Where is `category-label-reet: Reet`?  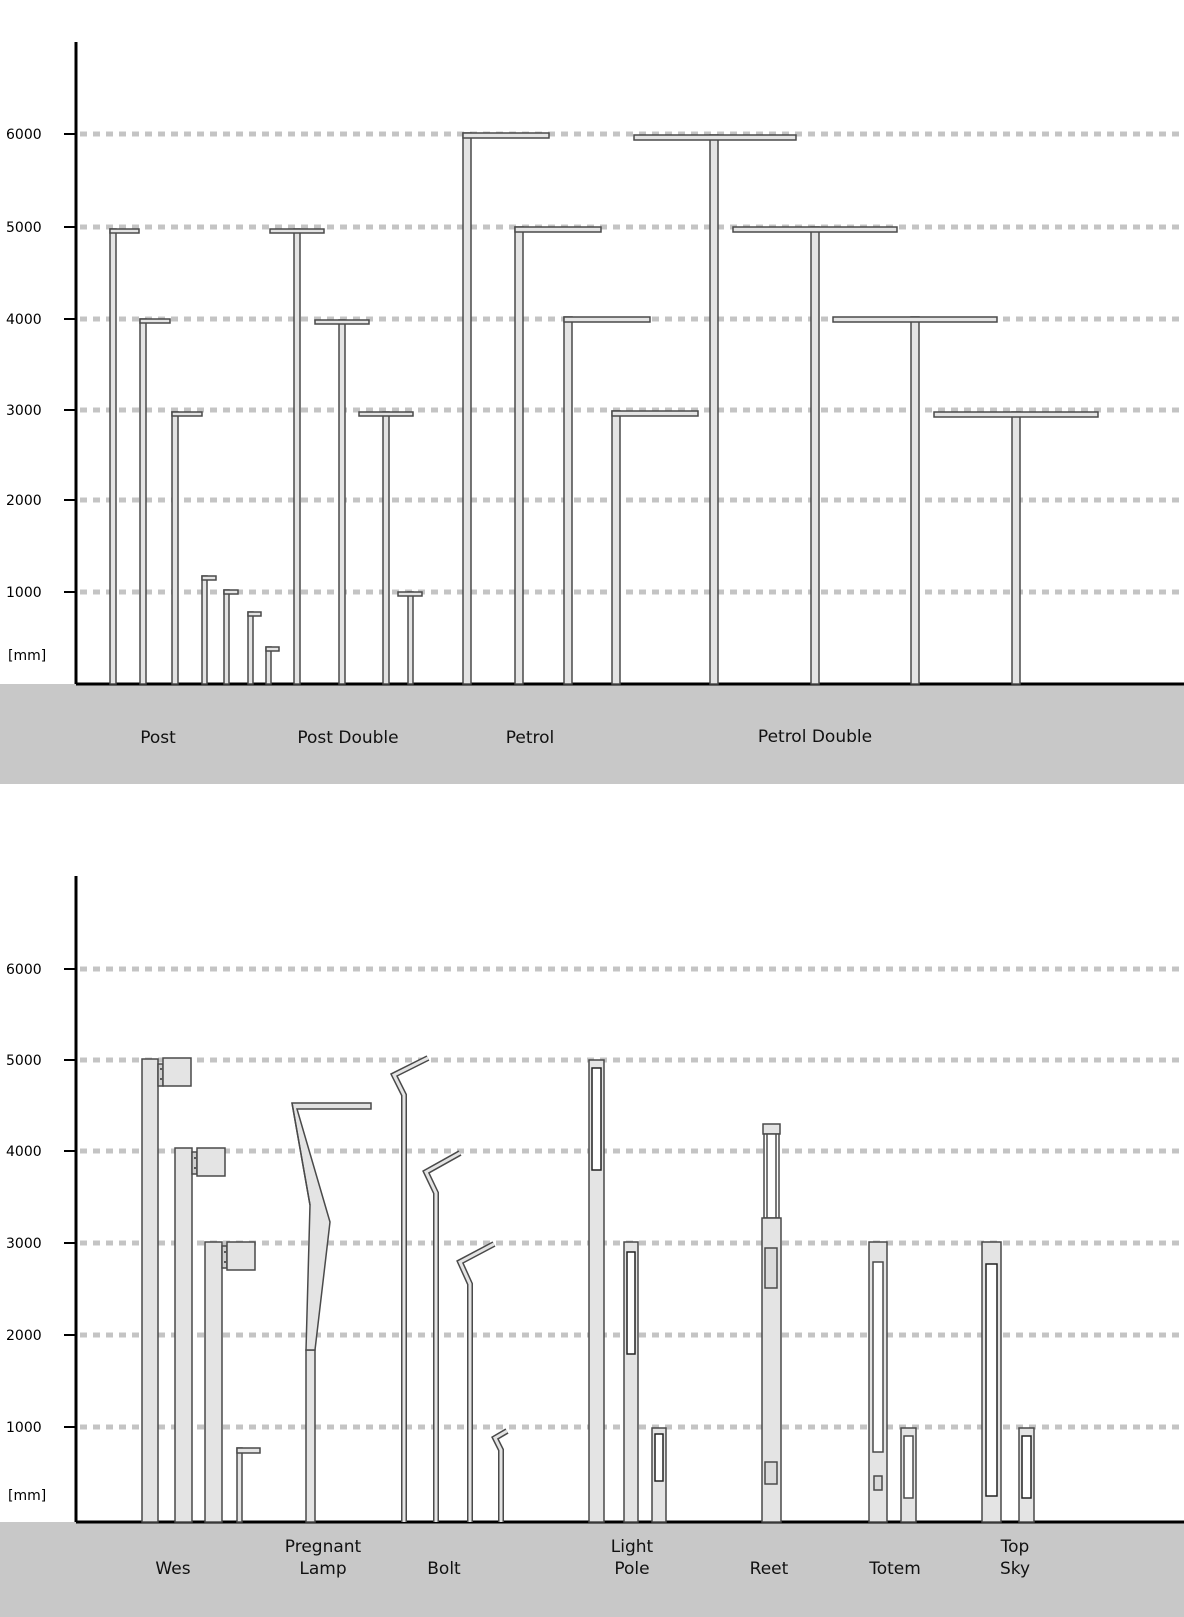
category-label-reet: Reet is located at coordinates (769, 1569).